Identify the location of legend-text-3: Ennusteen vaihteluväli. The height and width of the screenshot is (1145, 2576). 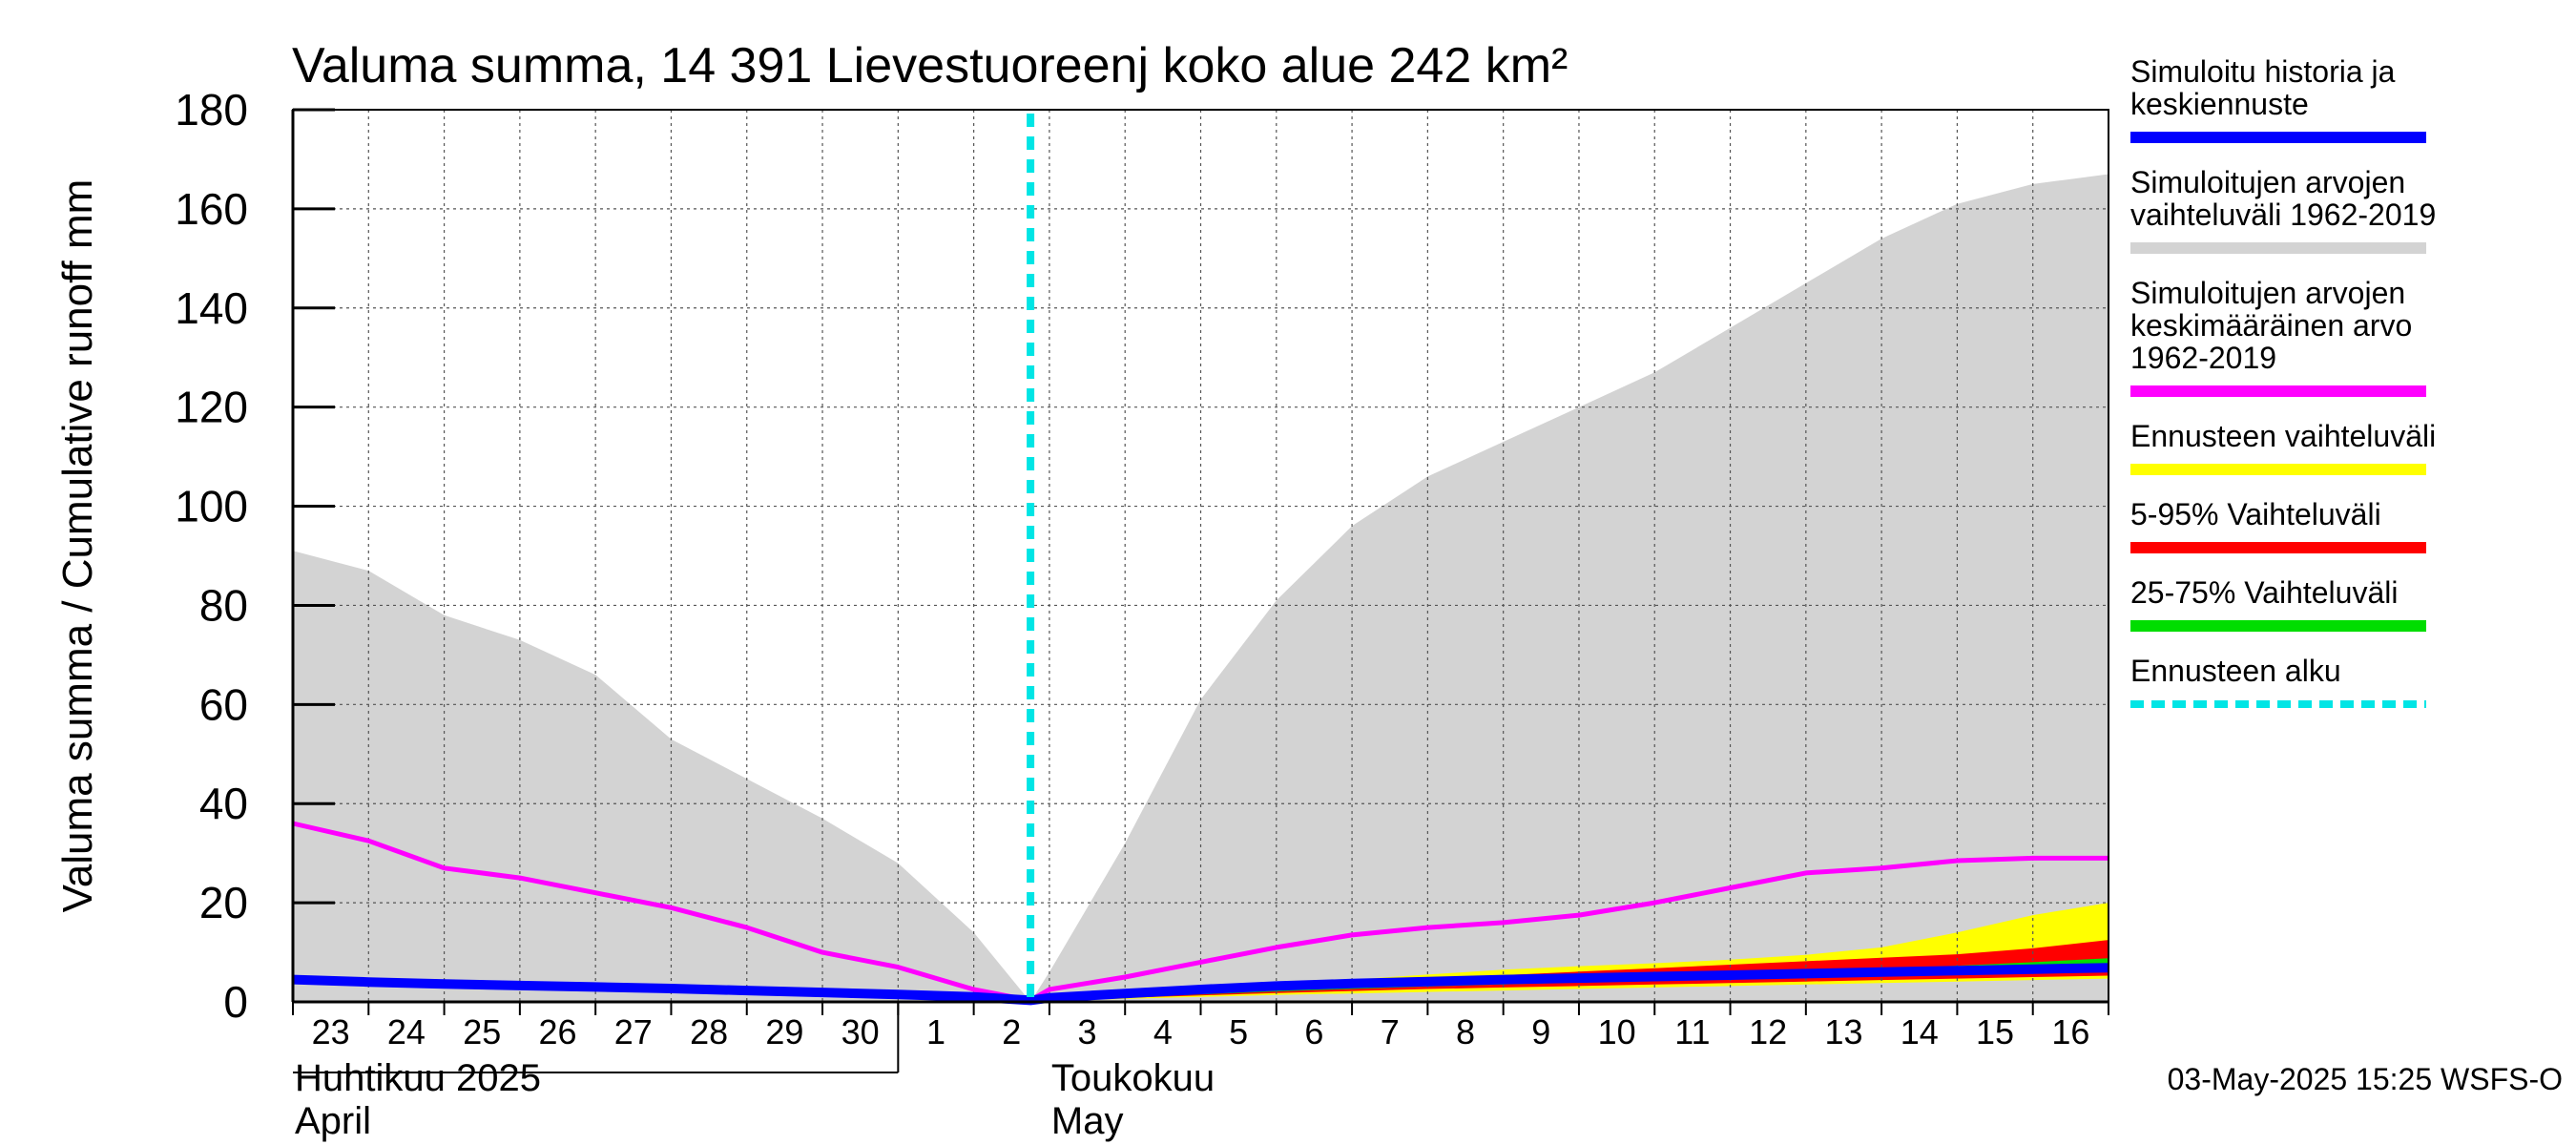
(2283, 436).